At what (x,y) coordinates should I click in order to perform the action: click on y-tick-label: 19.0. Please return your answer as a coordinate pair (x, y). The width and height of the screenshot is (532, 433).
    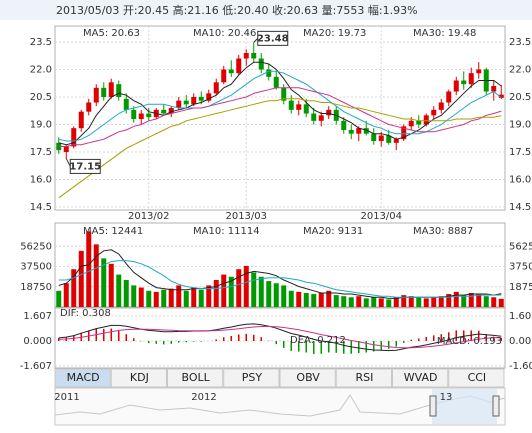
    Looking at the image, I should click on (41, 125).